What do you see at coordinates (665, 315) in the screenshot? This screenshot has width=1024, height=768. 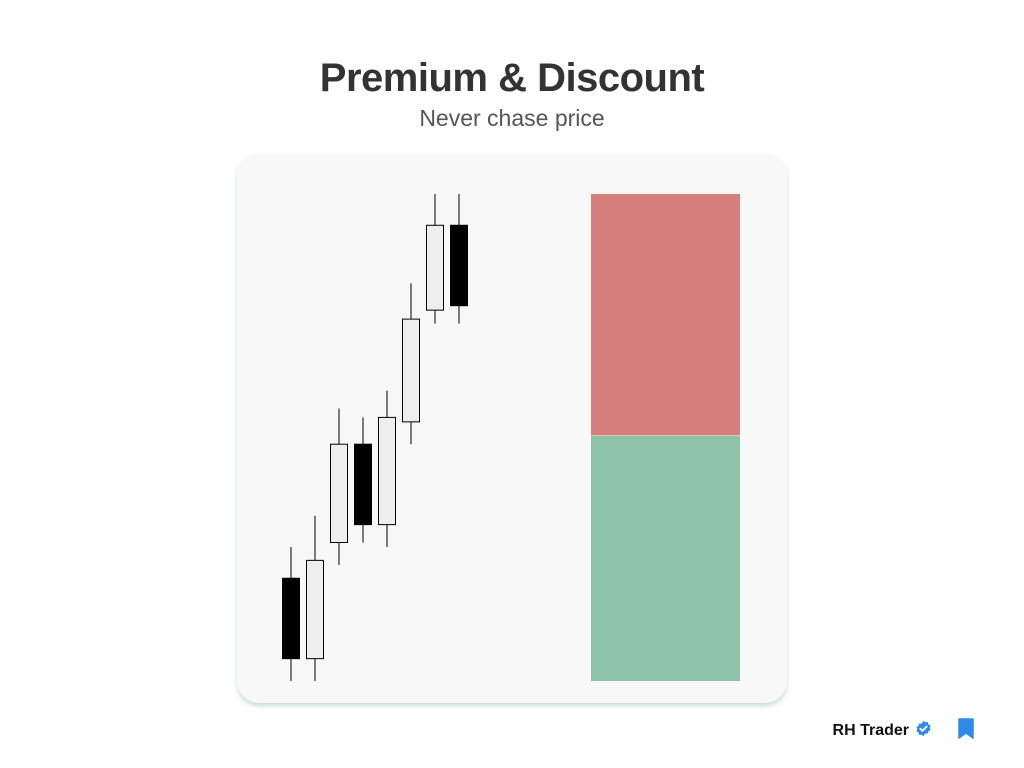 I see `premium-zone` at bounding box center [665, 315].